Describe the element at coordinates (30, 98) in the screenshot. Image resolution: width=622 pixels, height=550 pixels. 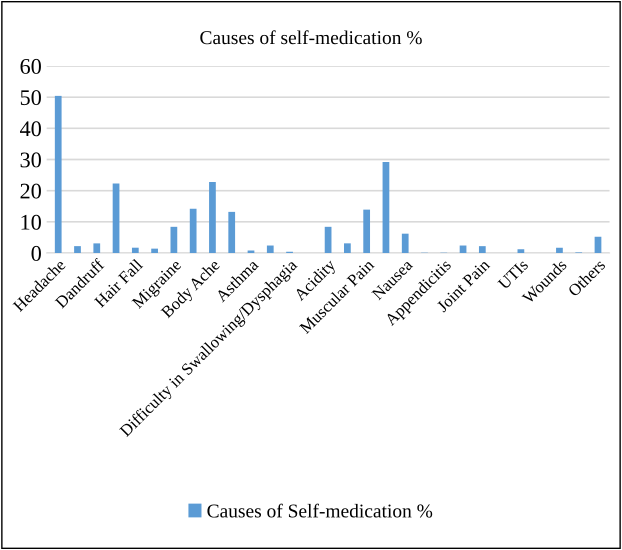
I see `y-tick-label: 50` at that location.